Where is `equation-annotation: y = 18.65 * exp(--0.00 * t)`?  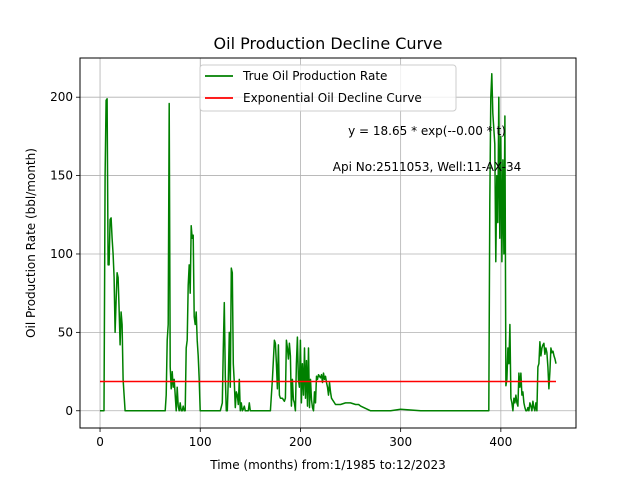
equation-annotation: y = 18.65 * exp(--0.00 * t) is located at coordinates (427, 131).